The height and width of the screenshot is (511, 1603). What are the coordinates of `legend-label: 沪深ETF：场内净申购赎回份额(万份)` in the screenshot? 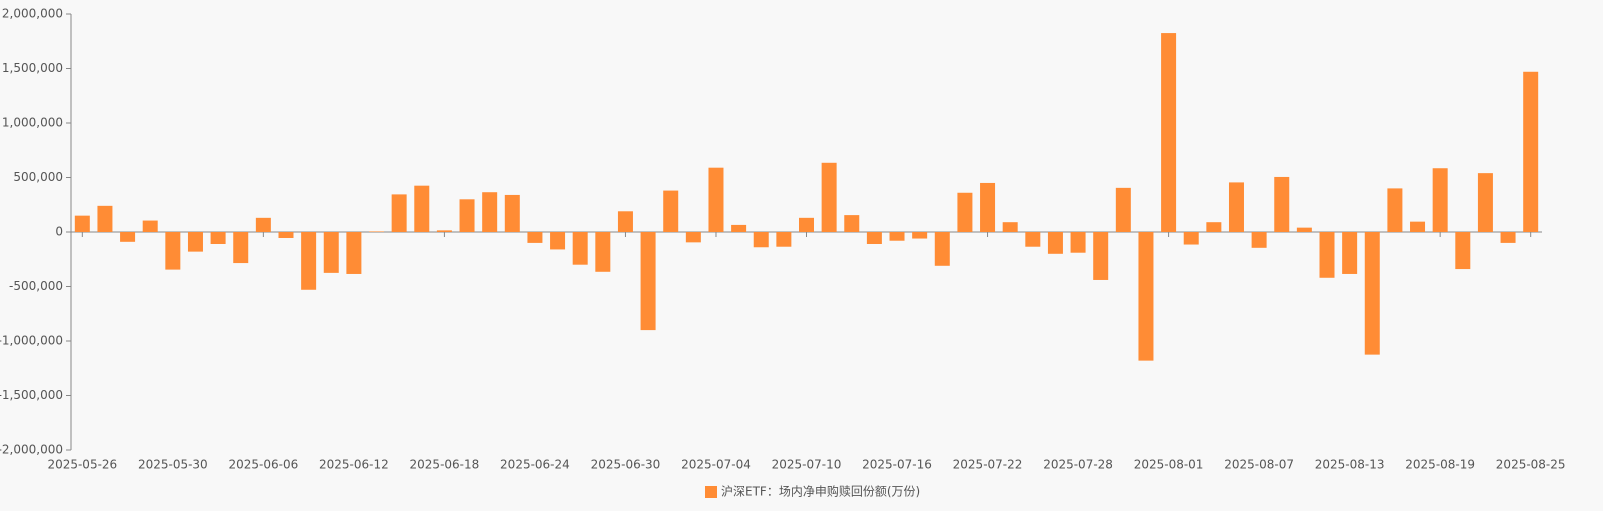 It's located at (820, 491).